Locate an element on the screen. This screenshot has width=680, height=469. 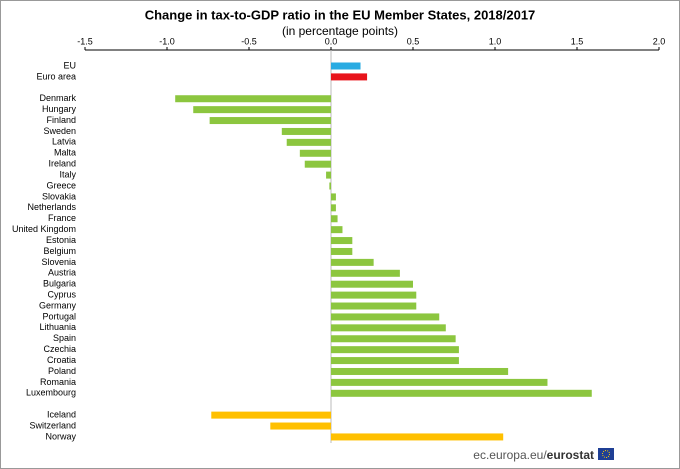
y-tick-label: Czechia is located at coordinates (59, 349).